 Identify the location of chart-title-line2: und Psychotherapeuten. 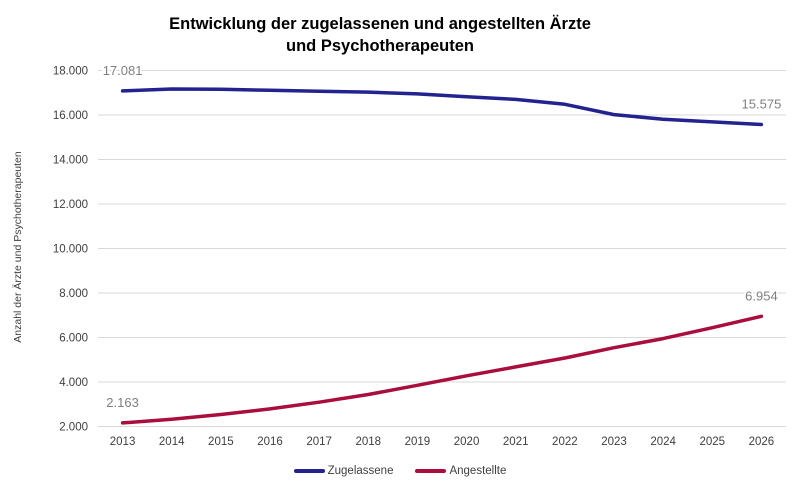
(380, 46).